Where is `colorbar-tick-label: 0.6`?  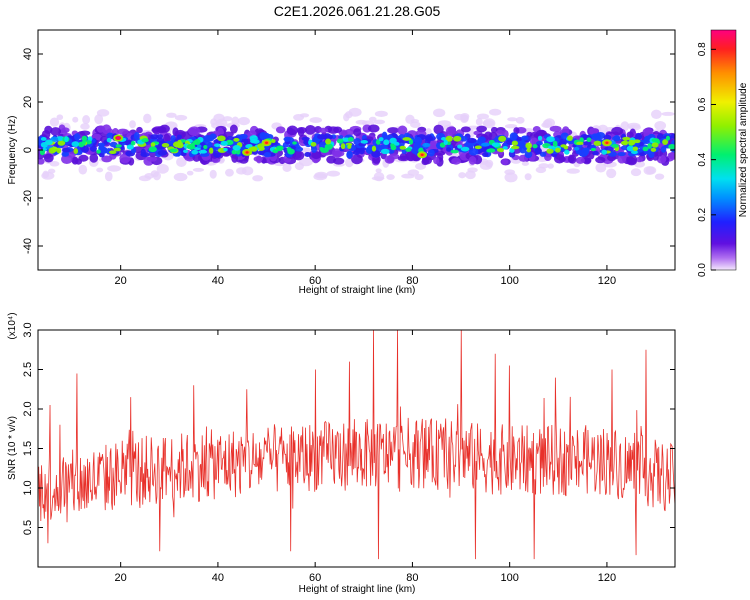 colorbar-tick-label: 0.6 is located at coordinates (702, 104).